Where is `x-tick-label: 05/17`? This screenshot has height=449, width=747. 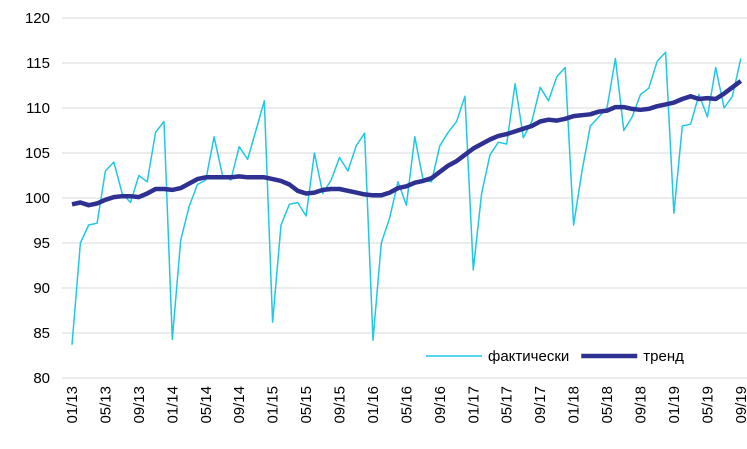 x-tick-label: 05/17 is located at coordinates (507, 405).